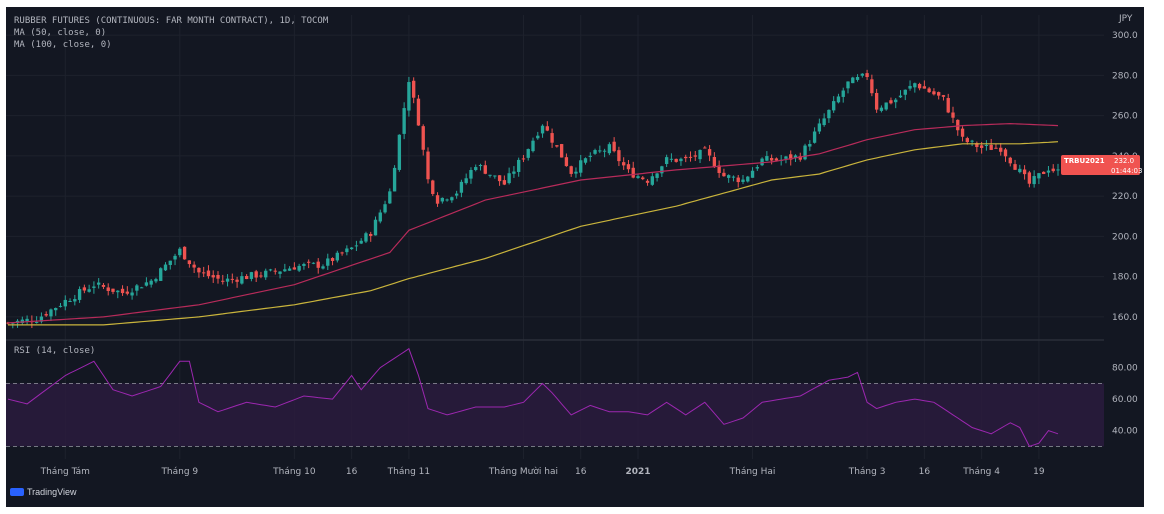  What do you see at coordinates (1125, 432) in the screenshot?
I see `rsi-tick-label: 40.00` at bounding box center [1125, 432].